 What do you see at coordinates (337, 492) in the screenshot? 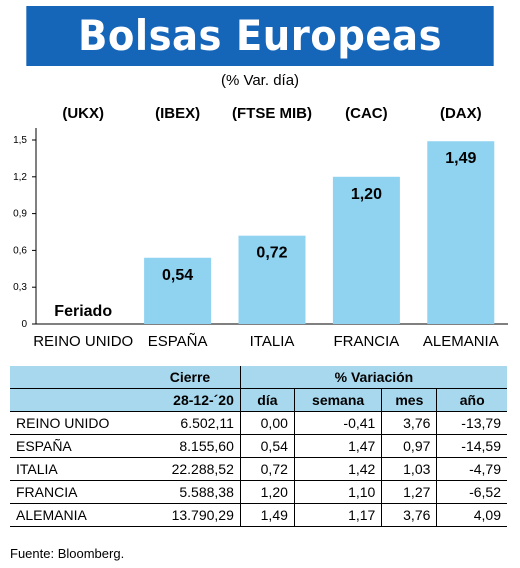
I see `row-semana: 1,10` at bounding box center [337, 492].